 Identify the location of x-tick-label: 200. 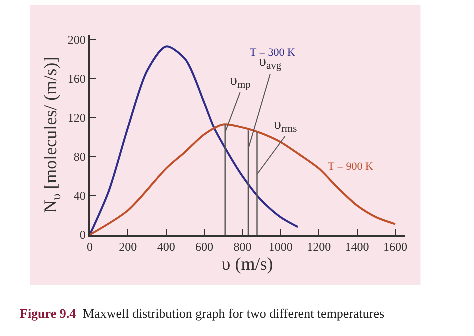
(128, 247).